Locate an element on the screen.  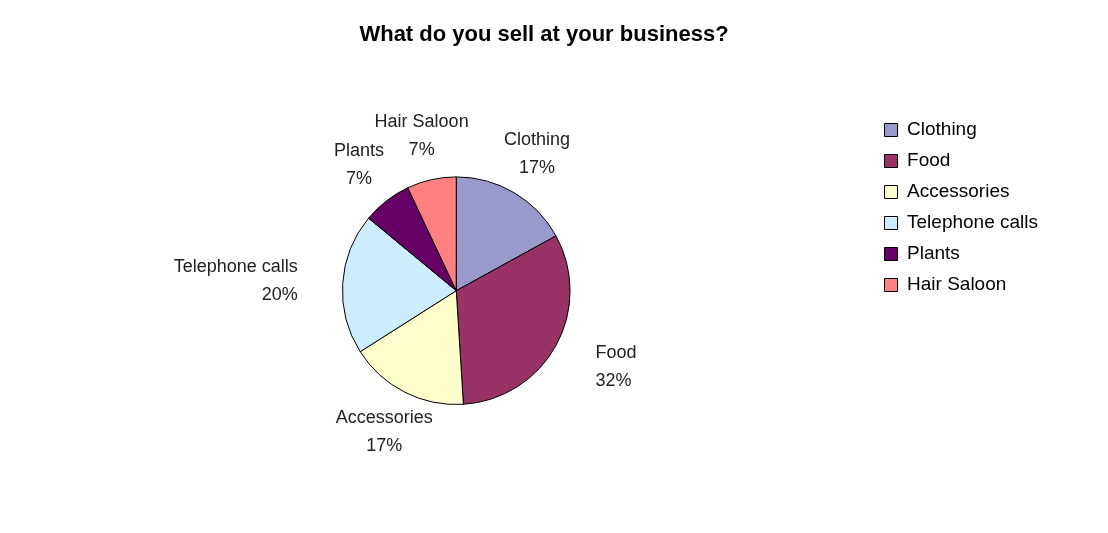
data-label: 20% is located at coordinates (279, 293).